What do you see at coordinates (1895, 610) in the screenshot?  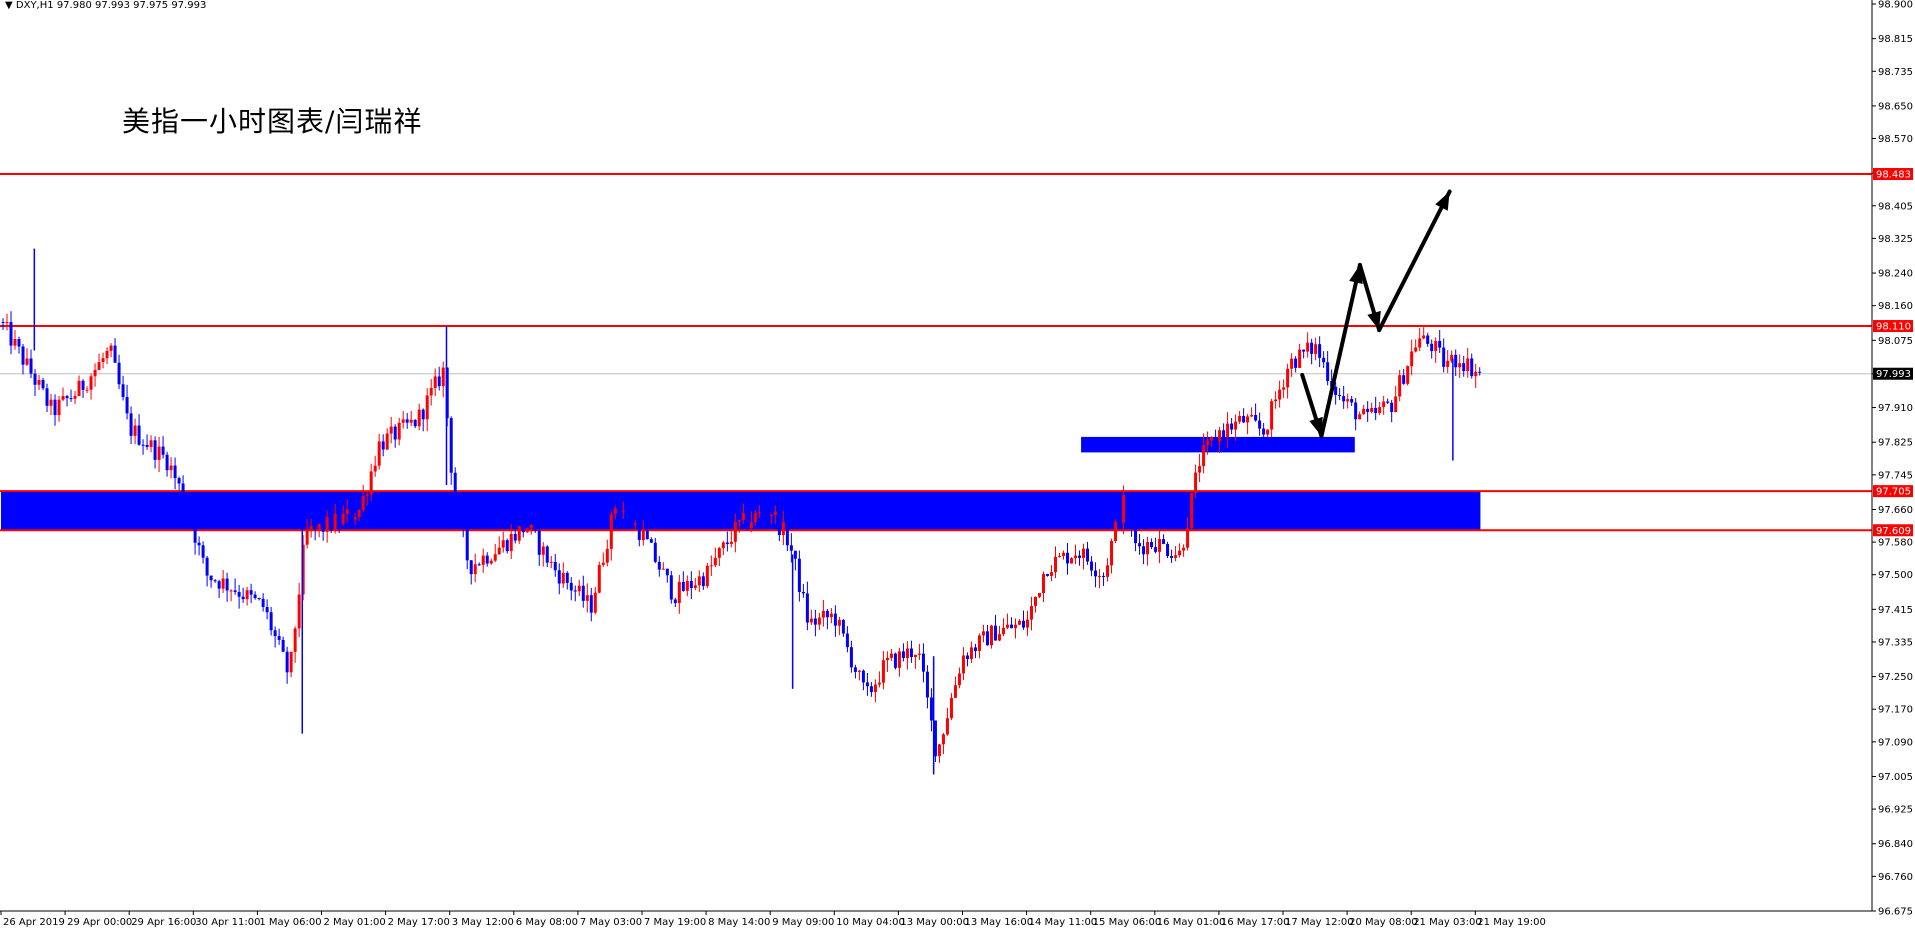 I see `y-tick-label: 97.415` at bounding box center [1895, 610].